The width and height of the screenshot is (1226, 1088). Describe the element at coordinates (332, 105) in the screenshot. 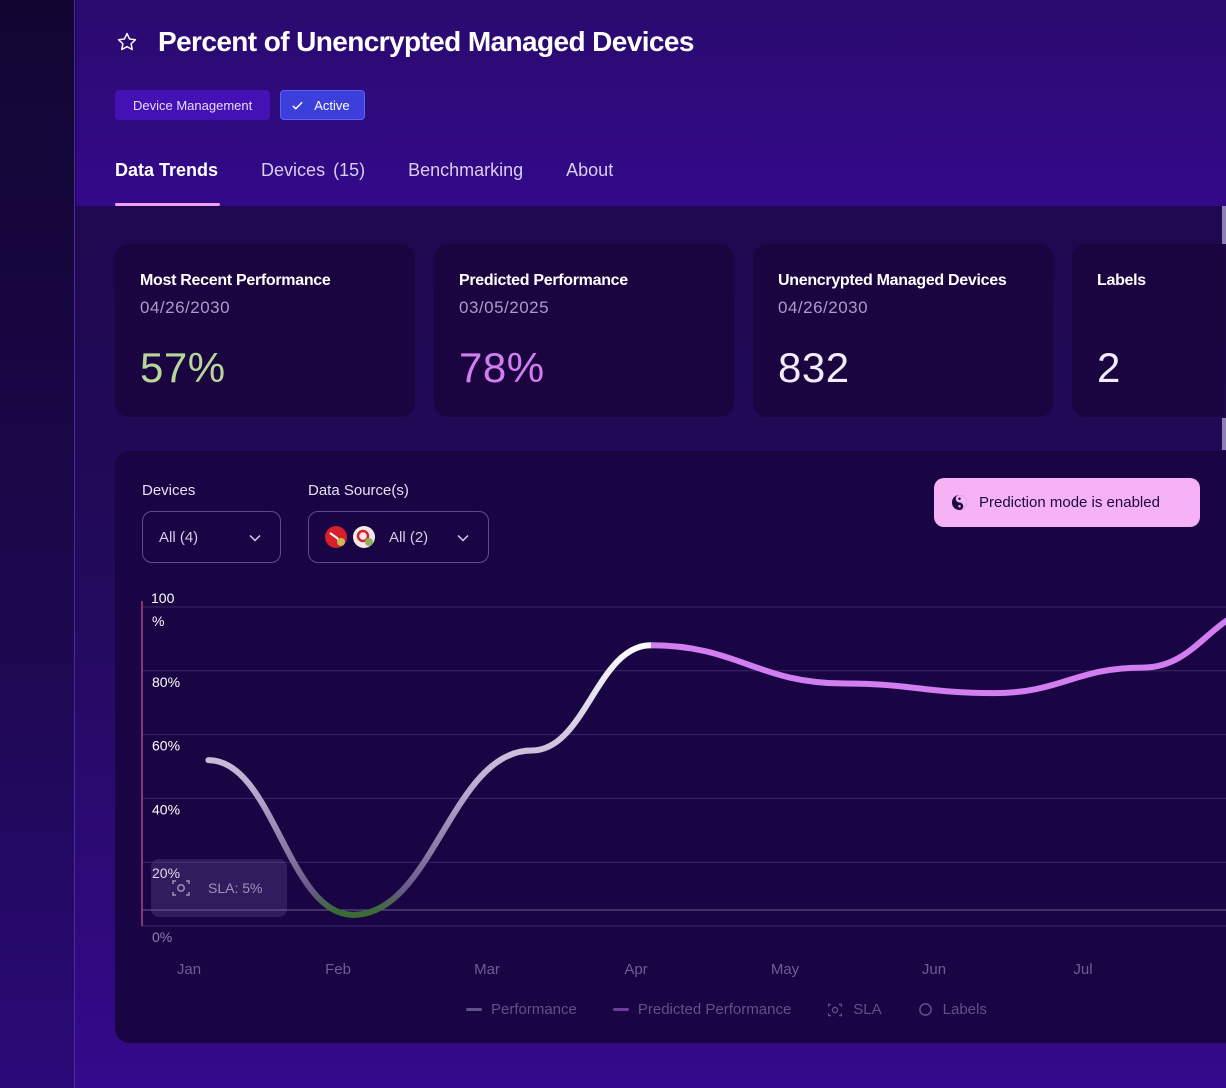

I see `status-badge-label: Active` at that location.